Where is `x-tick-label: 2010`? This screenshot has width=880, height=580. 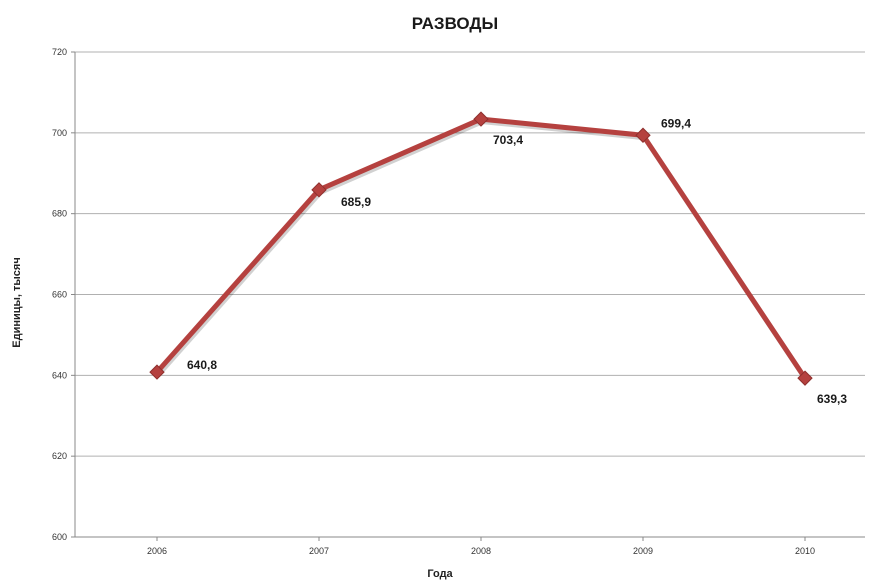
x-tick-label: 2010 is located at coordinates (805, 551).